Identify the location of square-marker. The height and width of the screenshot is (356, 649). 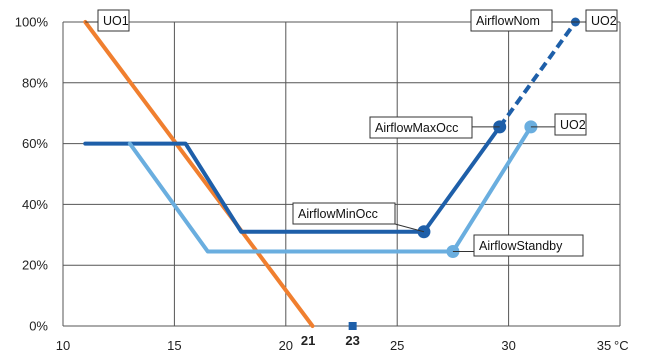
(352, 326).